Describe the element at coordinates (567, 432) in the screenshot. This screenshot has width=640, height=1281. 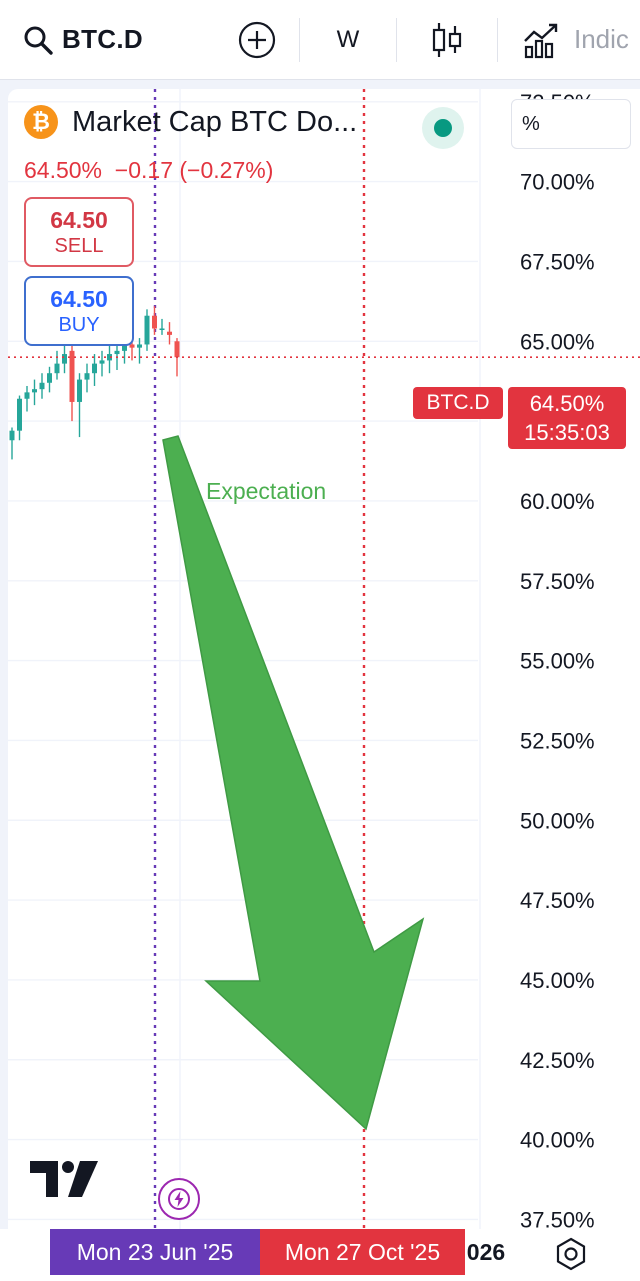
I see `bar-countdown: 15:35:03` at that location.